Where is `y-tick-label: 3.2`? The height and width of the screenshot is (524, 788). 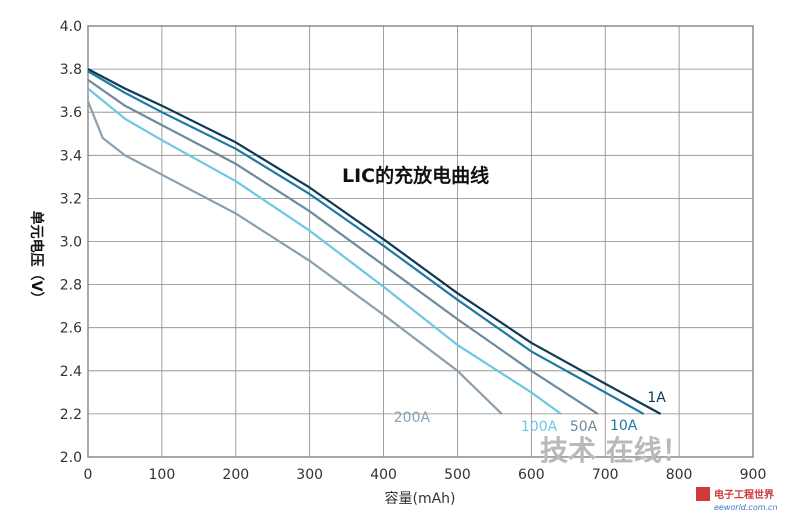 y-tick-label: 3.2 is located at coordinates (71, 199).